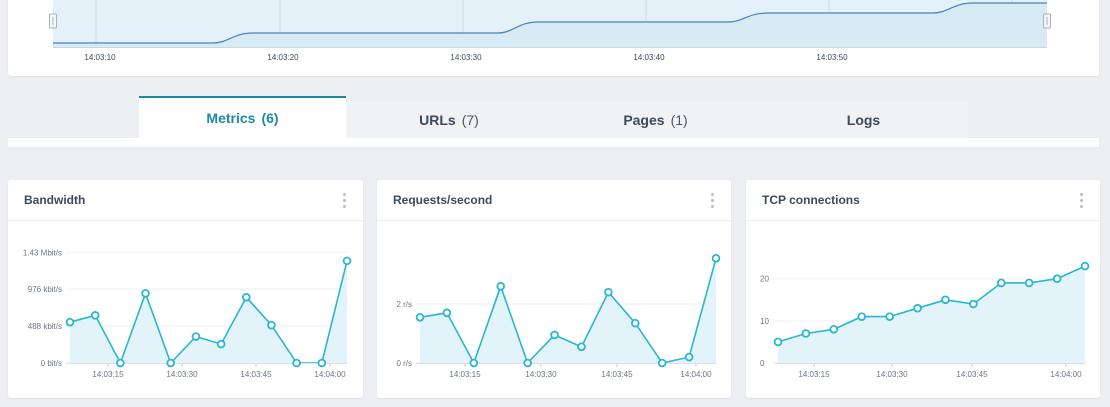  I want to click on tab-logs: Logs, so click(863, 119).